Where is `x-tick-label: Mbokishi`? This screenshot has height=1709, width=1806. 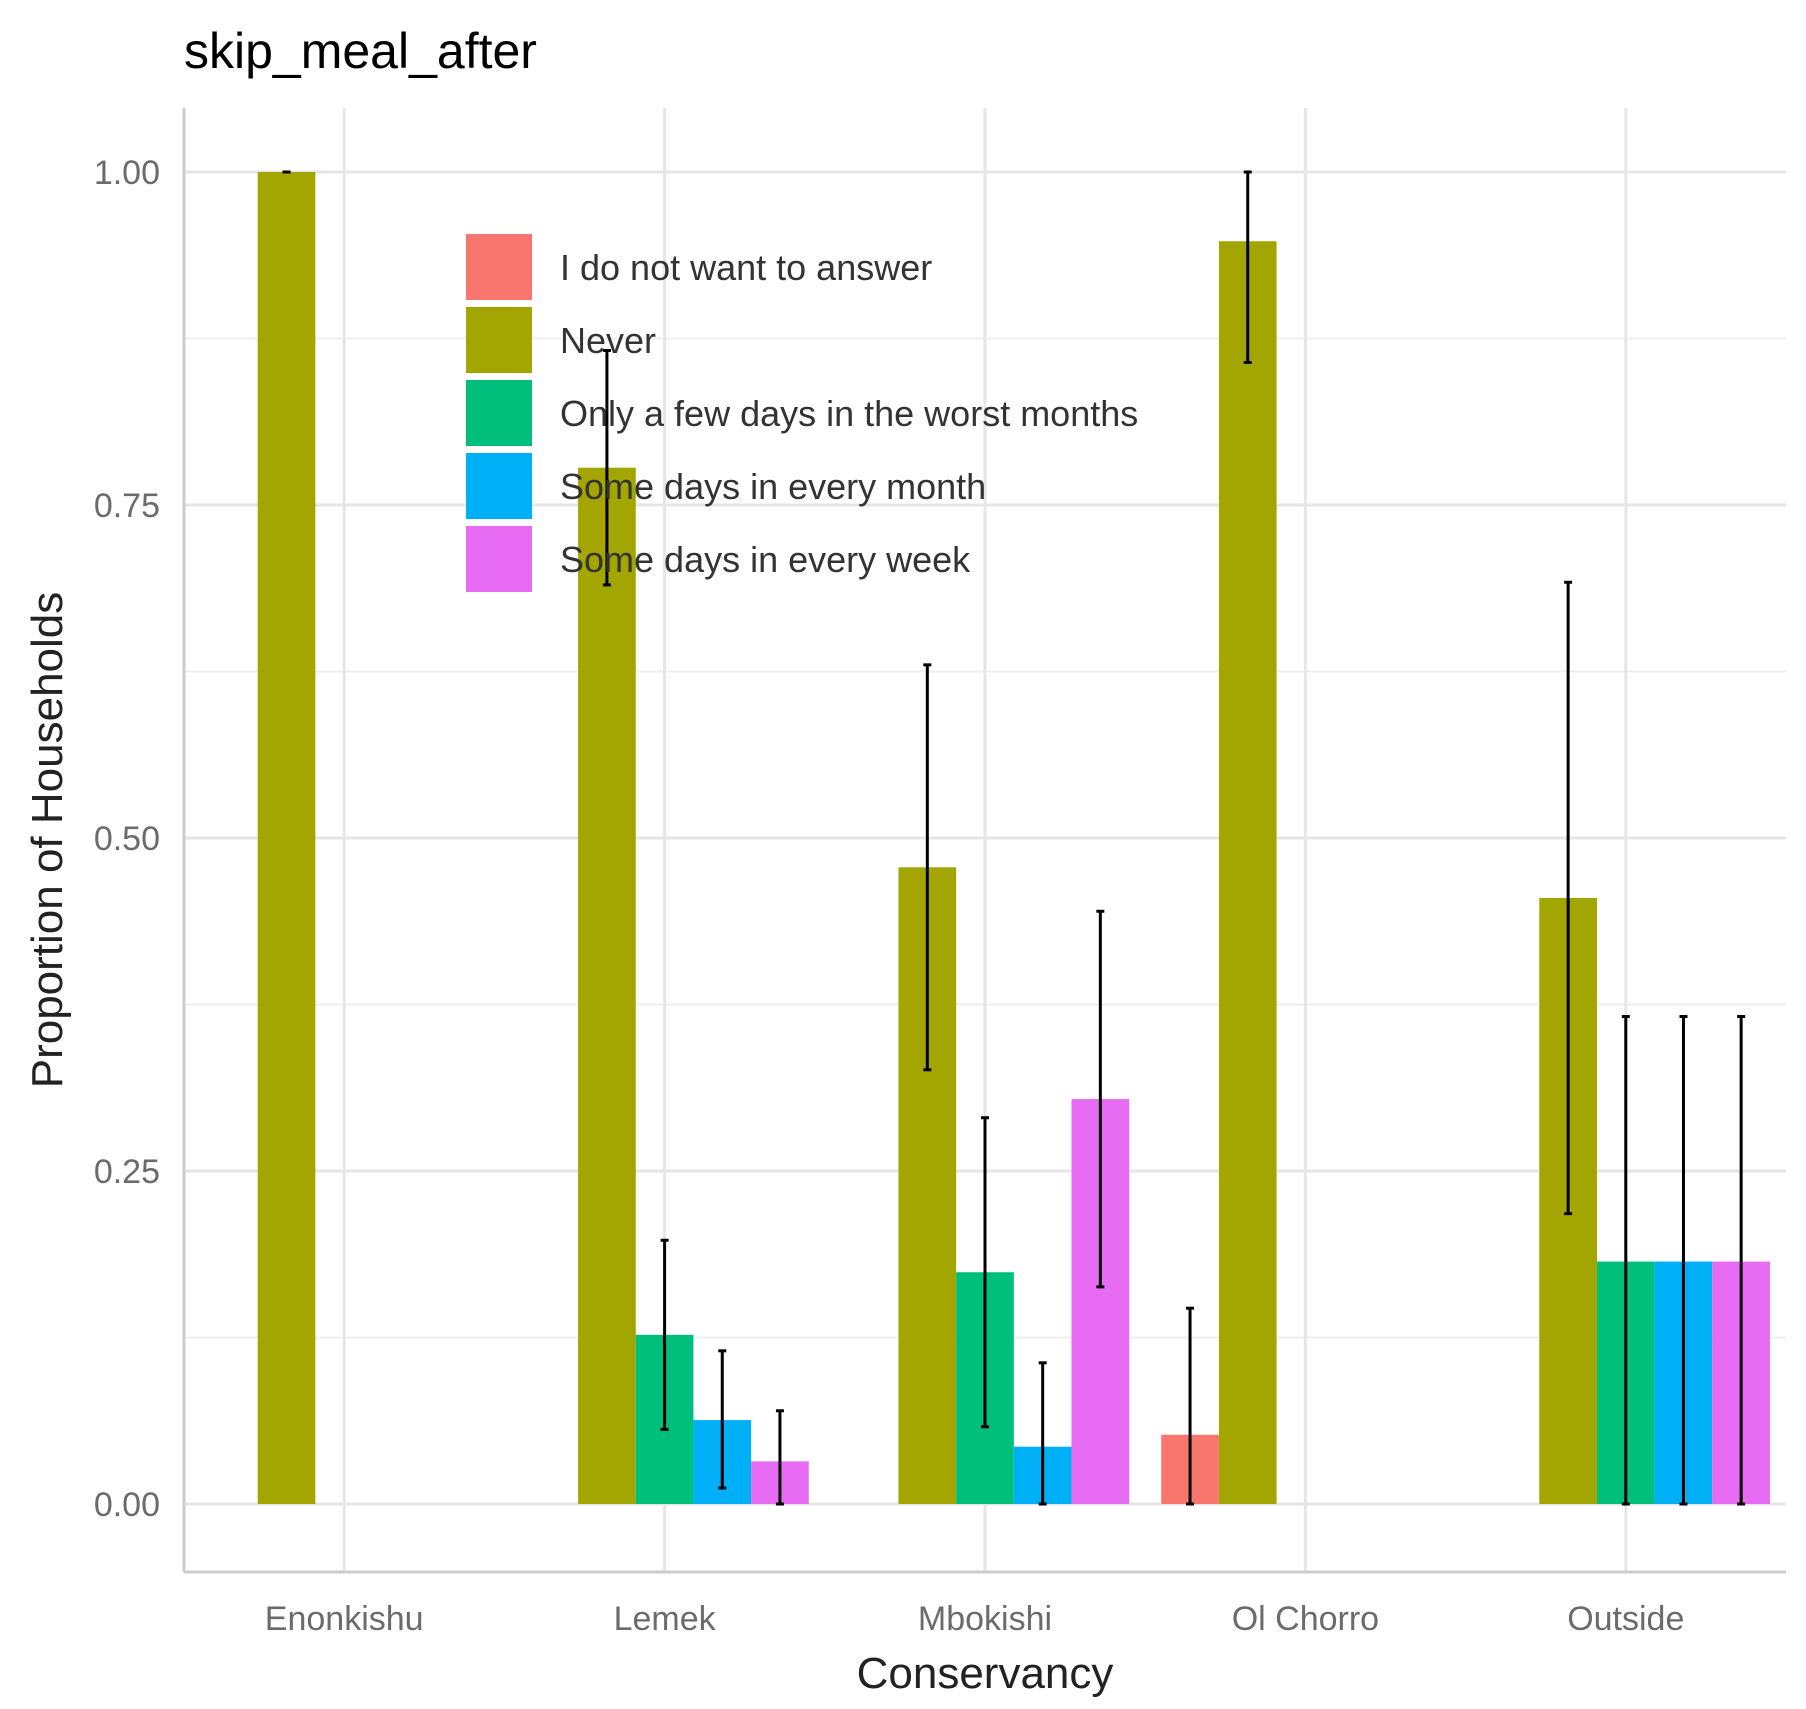
x-tick-label: Mbokishi is located at coordinates (985, 1619).